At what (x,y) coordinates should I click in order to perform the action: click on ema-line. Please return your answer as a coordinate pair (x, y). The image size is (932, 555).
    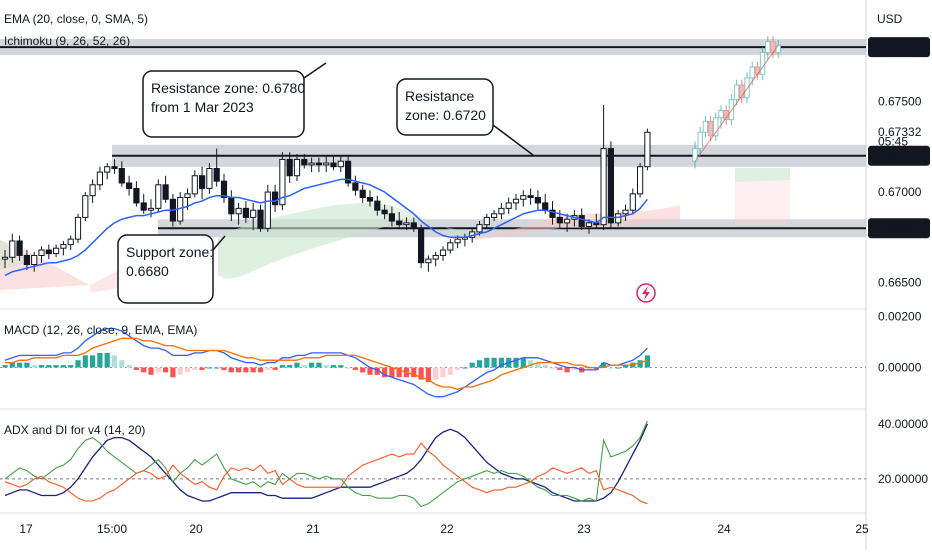
    Looking at the image, I should click on (326, 227).